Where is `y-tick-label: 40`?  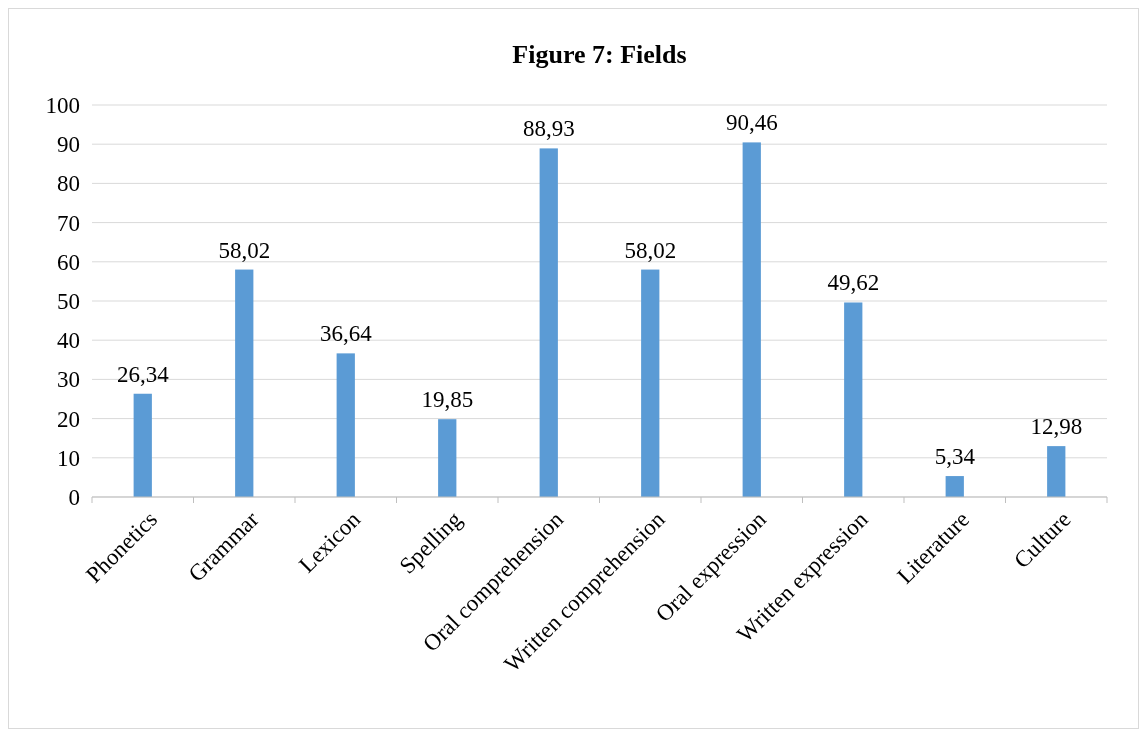
y-tick-label: 40 is located at coordinates (68, 341).